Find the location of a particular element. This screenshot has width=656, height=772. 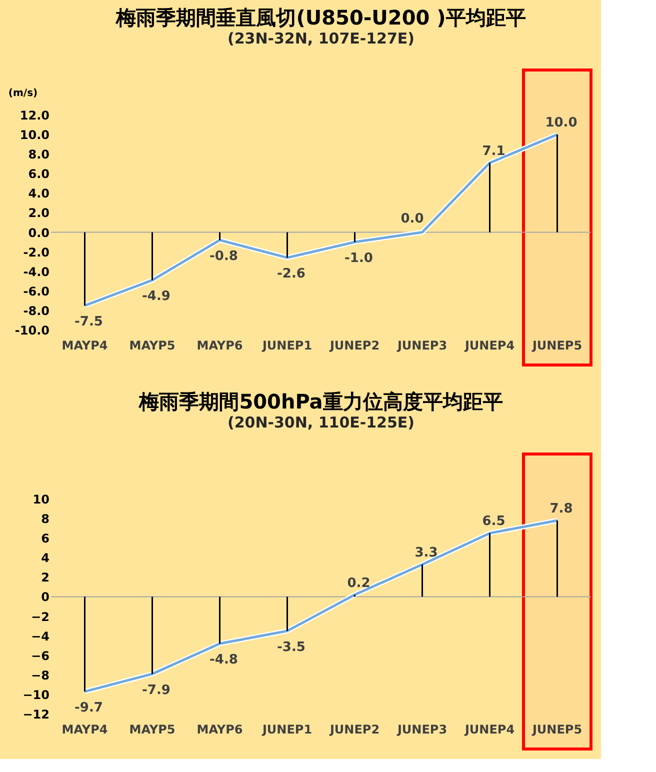

y-tick-label: -6.0 is located at coordinates (36, 291).